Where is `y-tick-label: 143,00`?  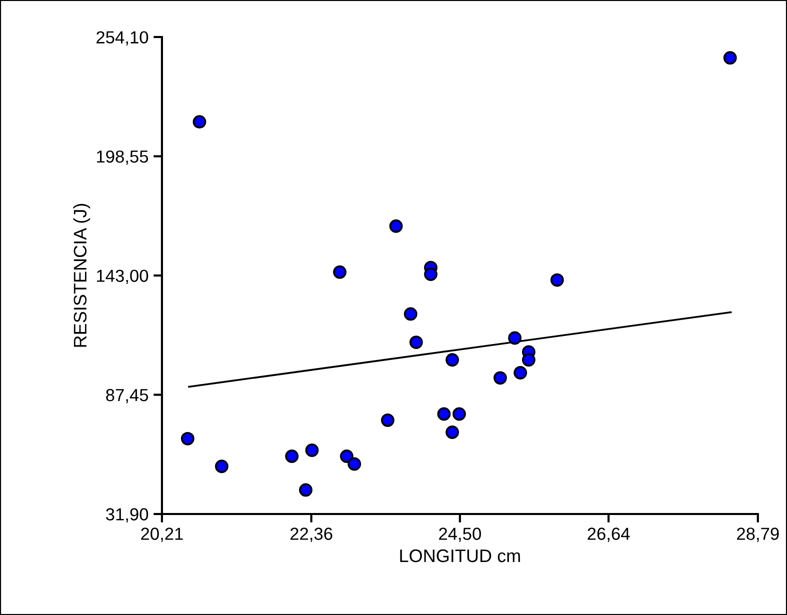
y-tick-label: 143,00 is located at coordinates (122, 277).